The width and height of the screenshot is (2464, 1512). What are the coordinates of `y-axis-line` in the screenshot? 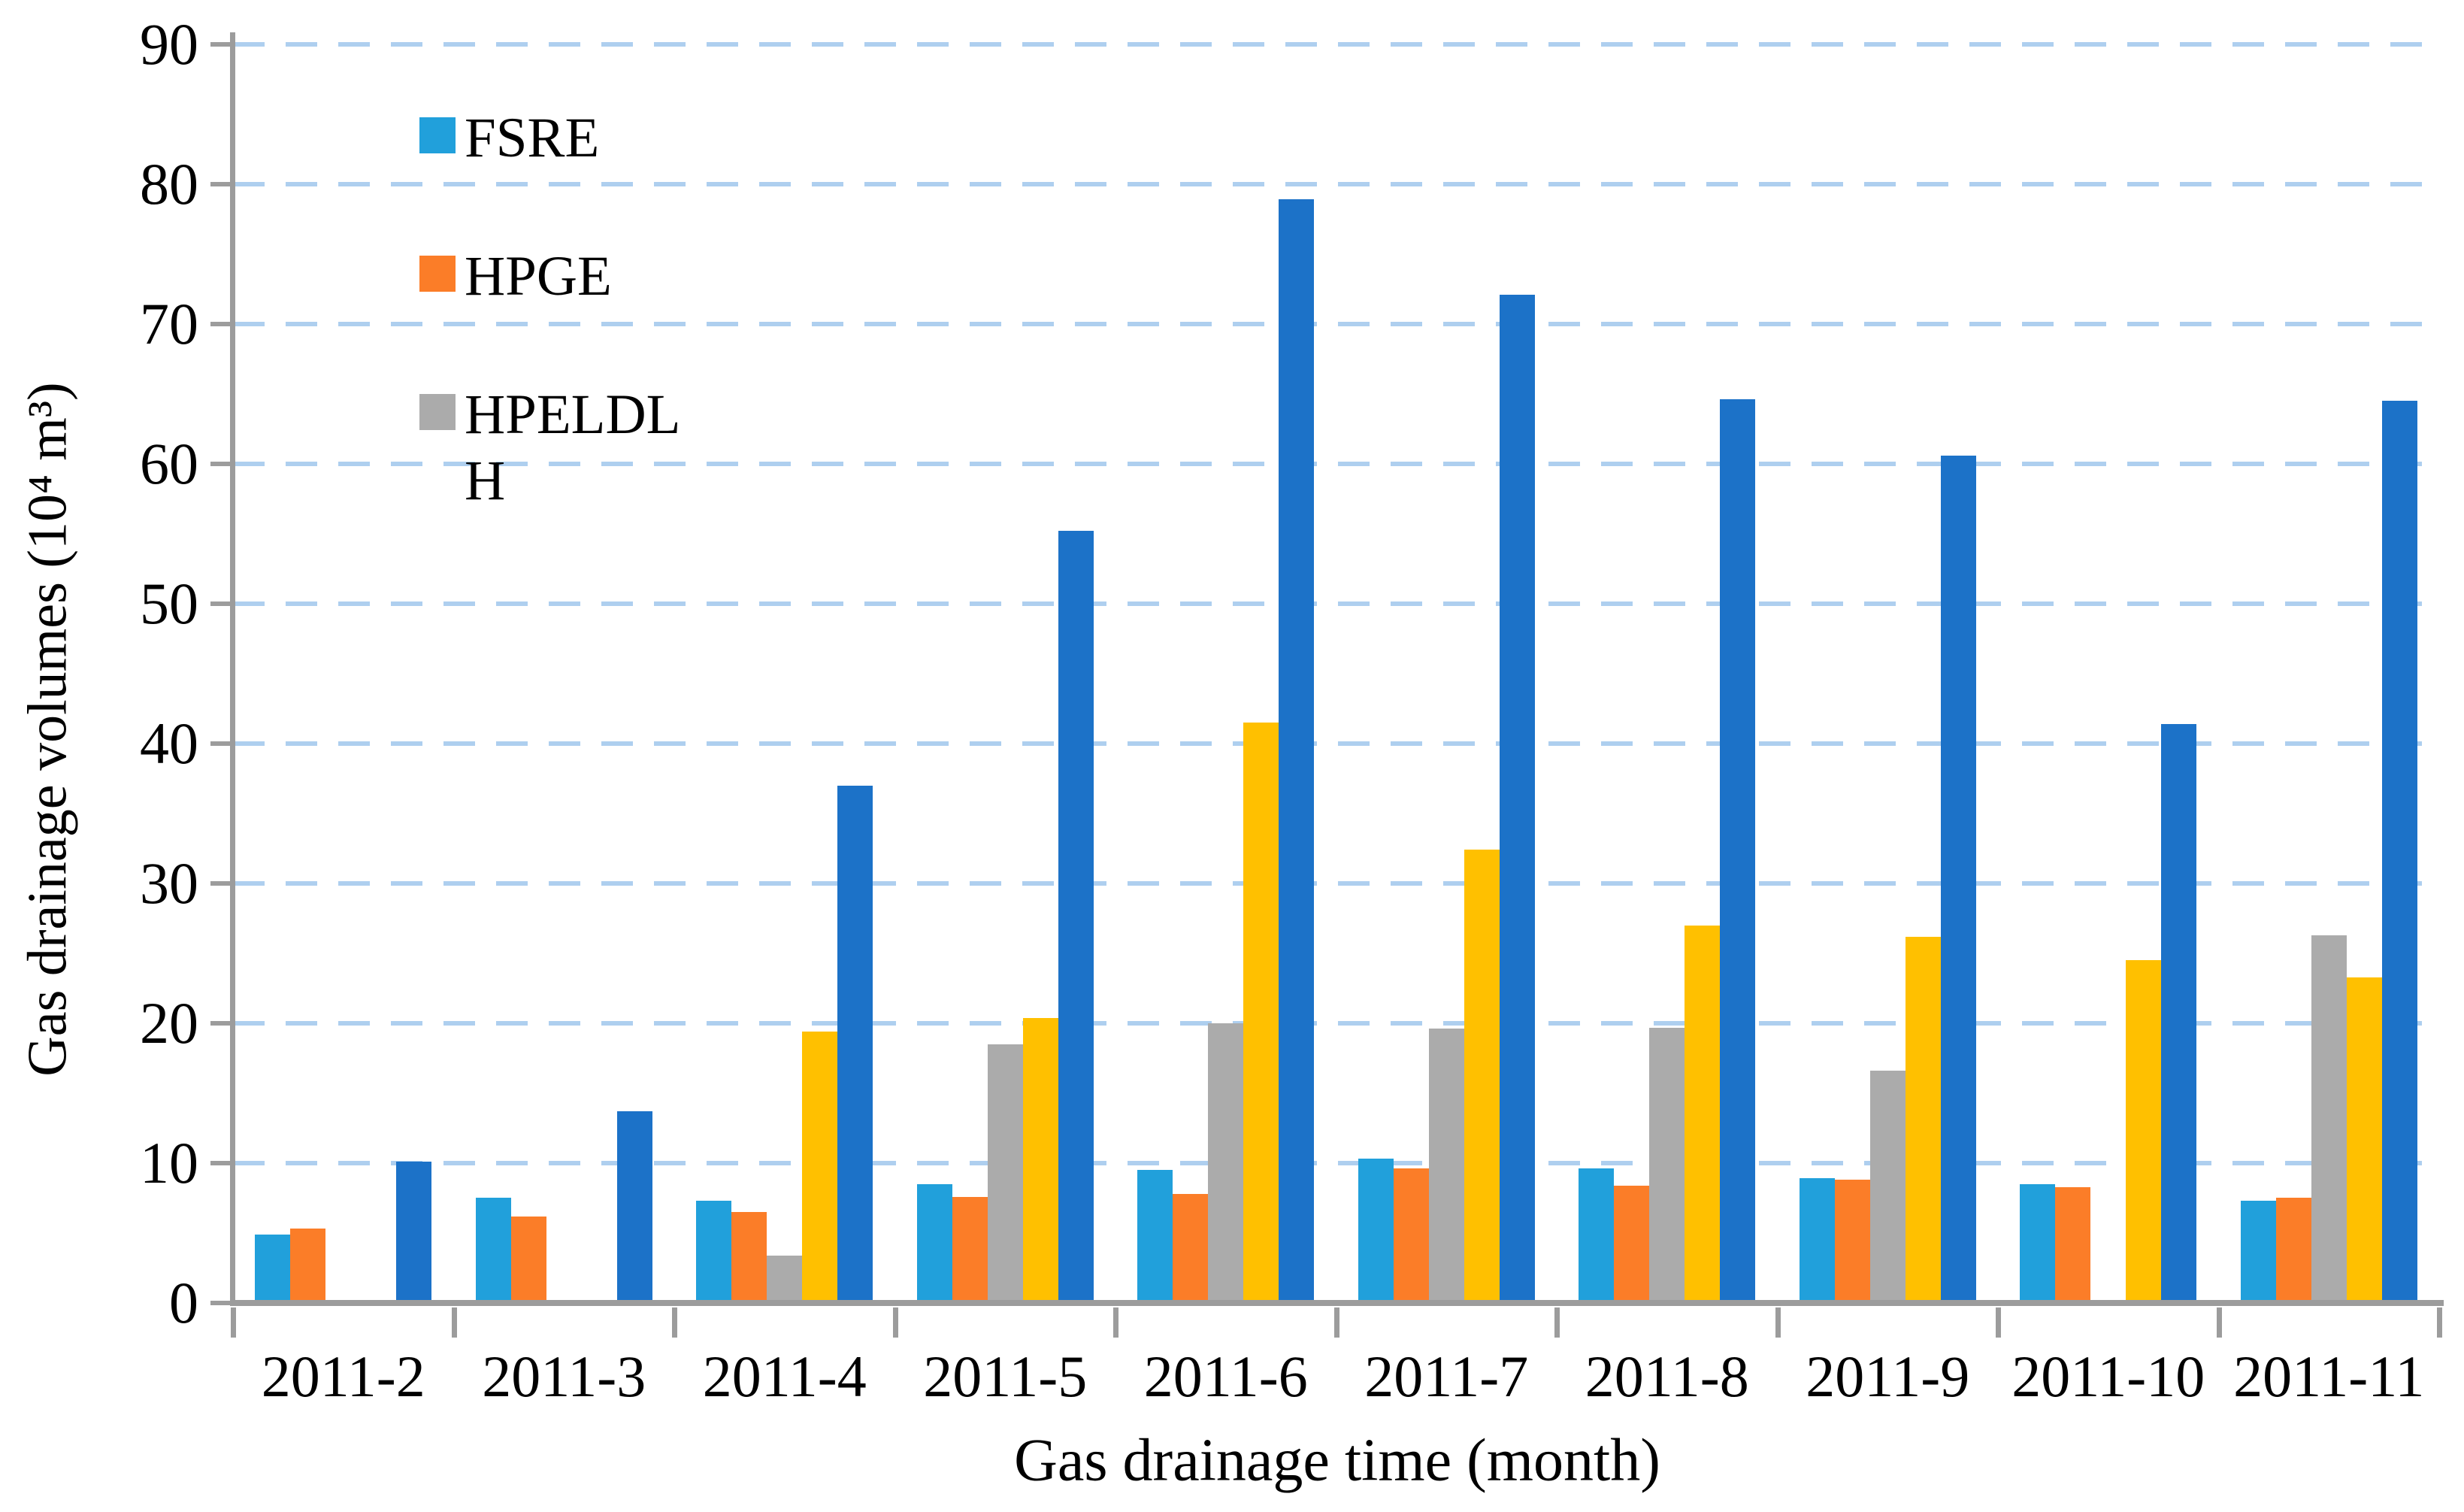 It's located at (232, 667).